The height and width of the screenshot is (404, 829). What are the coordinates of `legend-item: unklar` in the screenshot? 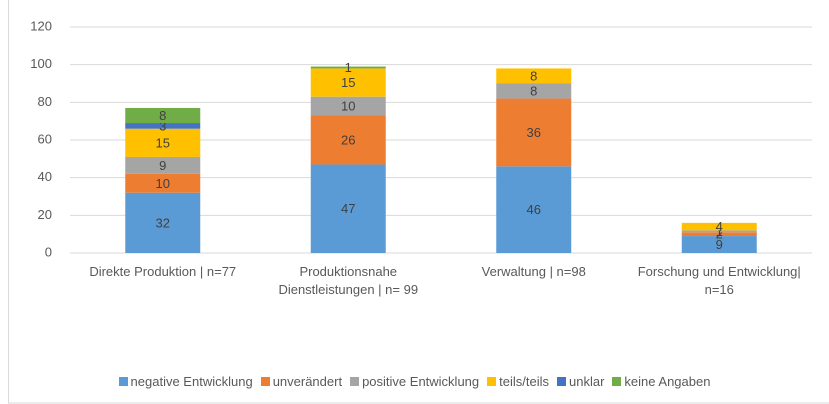 It's located at (580, 381).